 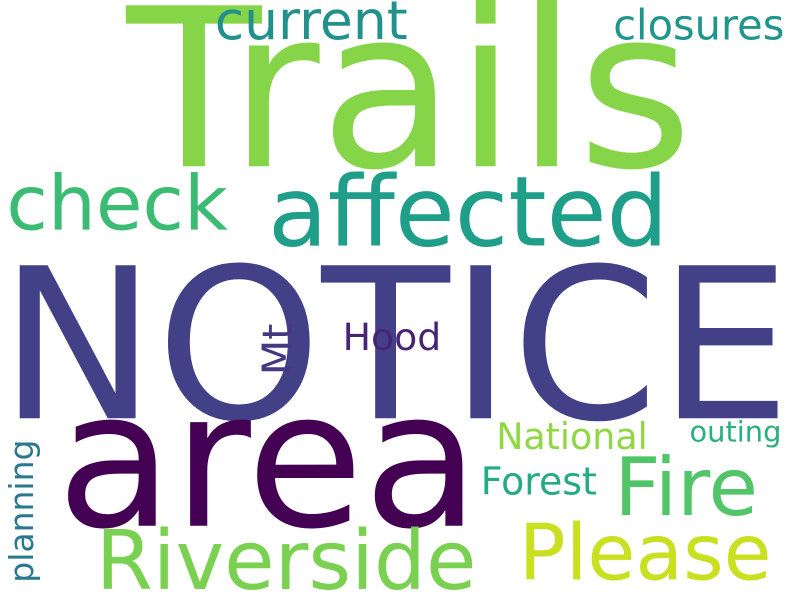 What do you see at coordinates (699, 25) in the screenshot?
I see `word-closures: closures` at bounding box center [699, 25].